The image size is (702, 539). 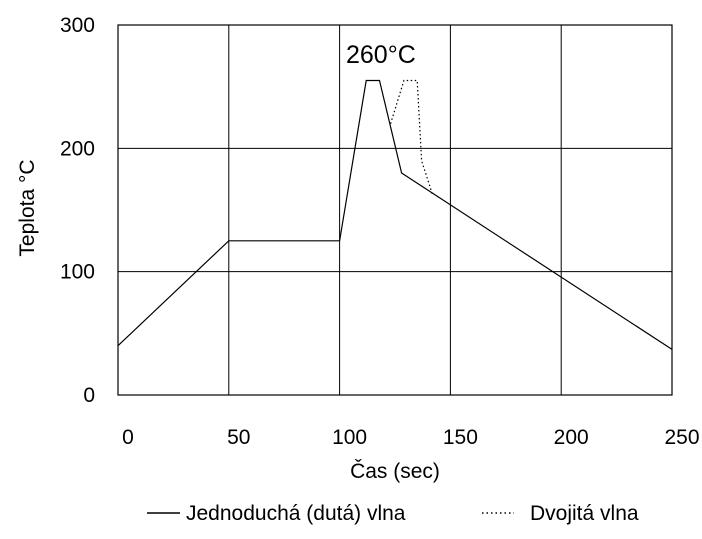 I want to click on y-tick-labels: 0 100 200 300, so click(x=77, y=210).